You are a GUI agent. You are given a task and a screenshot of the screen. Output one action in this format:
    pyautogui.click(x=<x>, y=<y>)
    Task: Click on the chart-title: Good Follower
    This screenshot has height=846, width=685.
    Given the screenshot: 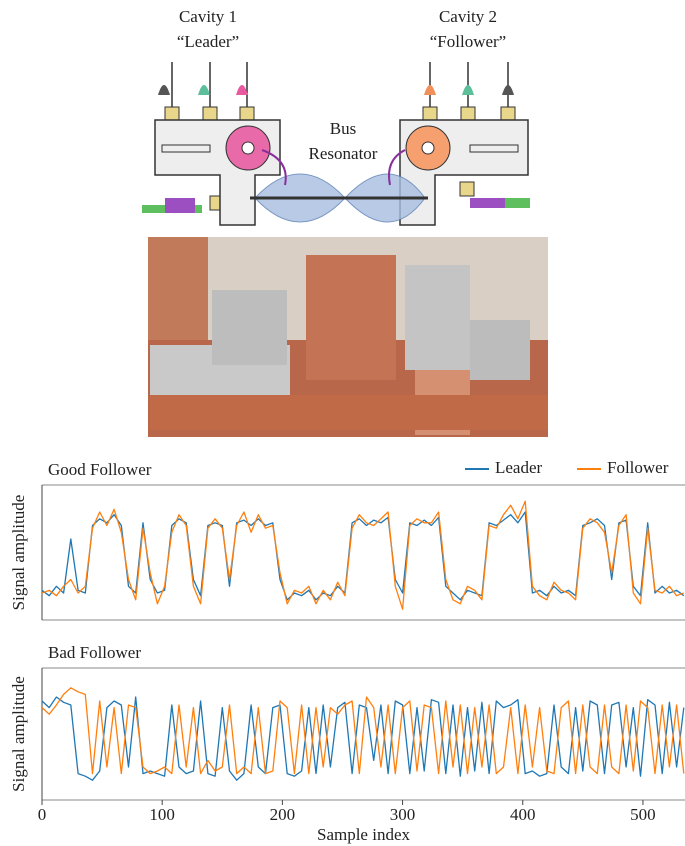 What is the action you would take?
    pyautogui.click(x=100, y=469)
    